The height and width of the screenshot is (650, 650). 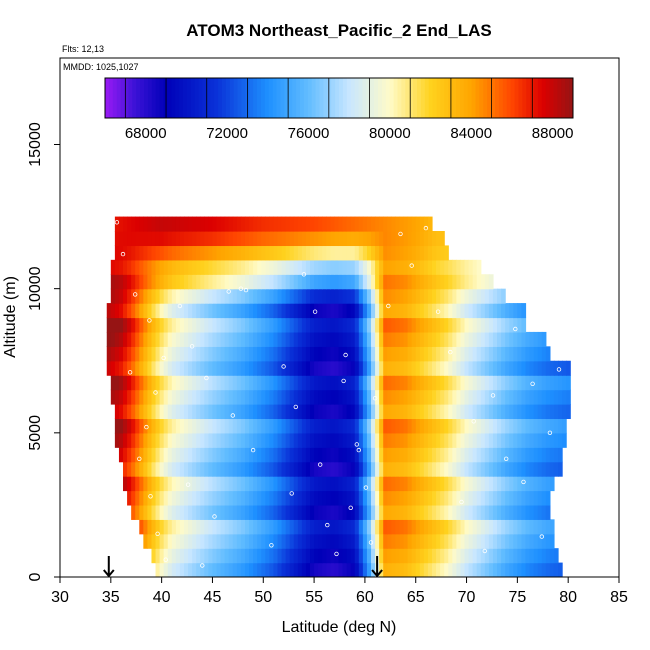 I want to click on y-axis-label: Altitude (m), so click(x=10, y=317).